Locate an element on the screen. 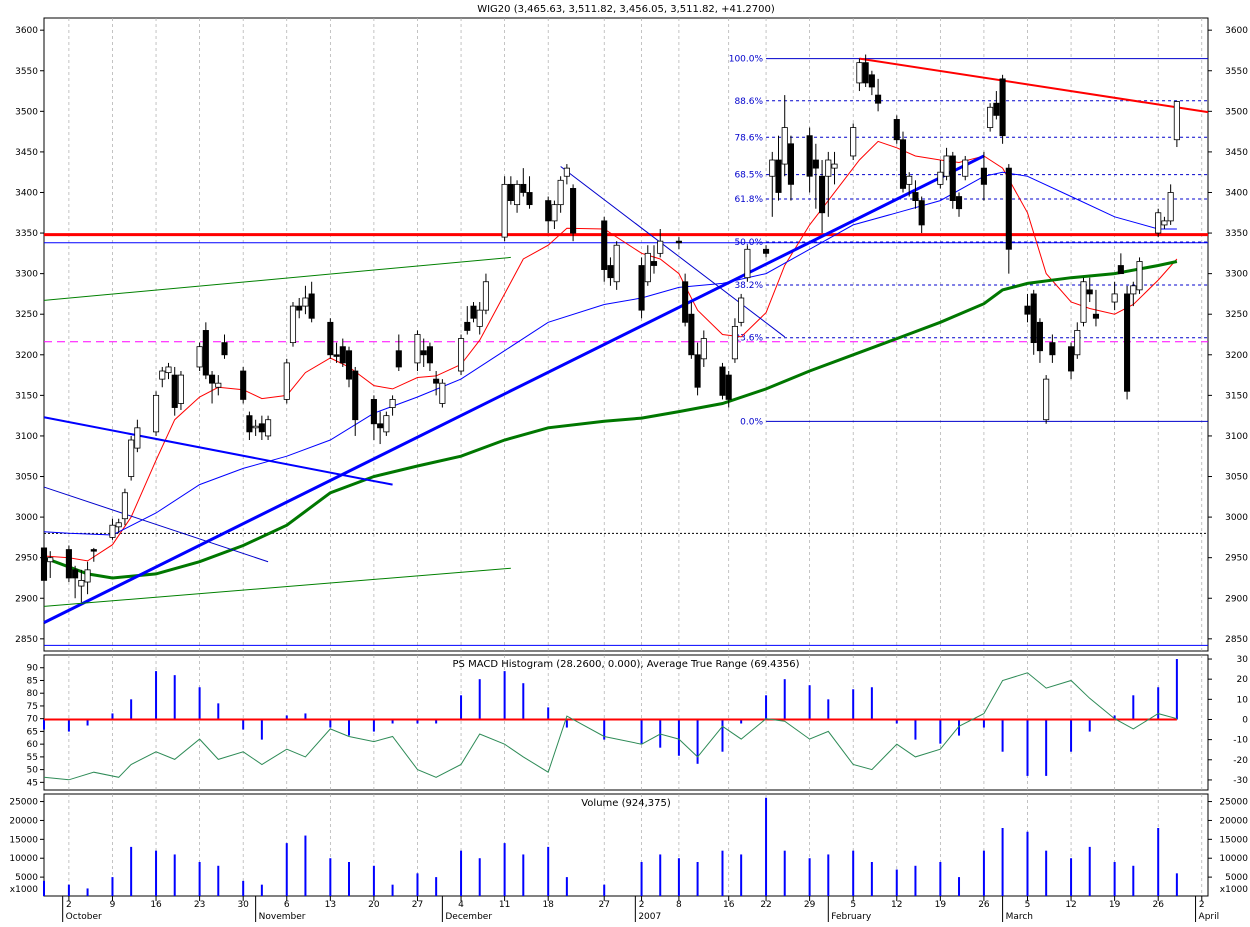 The width and height of the screenshot is (1250, 927). atr-tick-label: 90 is located at coordinates (33, 669).